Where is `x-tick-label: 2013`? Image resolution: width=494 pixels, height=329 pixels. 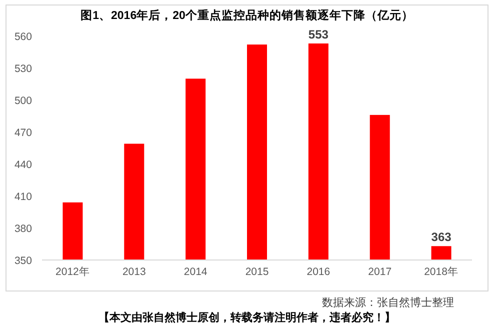
x-tick-label: 2013 is located at coordinates (134, 272).